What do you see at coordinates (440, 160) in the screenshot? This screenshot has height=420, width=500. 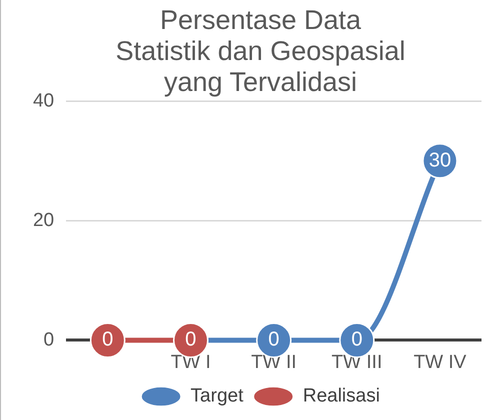 I see `data-label: 30` at bounding box center [440, 160].